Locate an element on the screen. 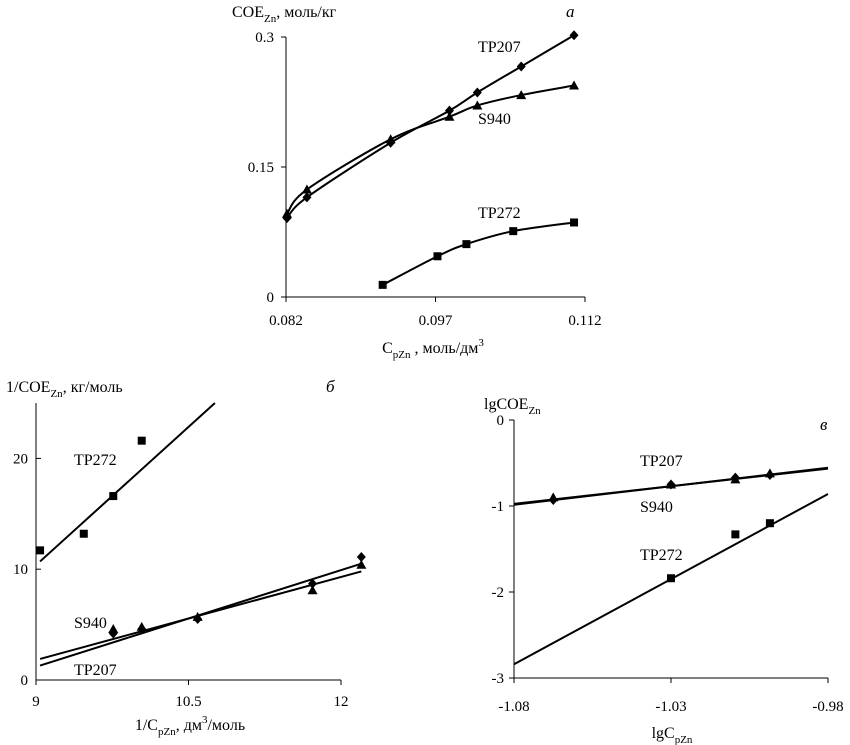  panel-b-label-tp272: TP272 is located at coordinates (95, 460).